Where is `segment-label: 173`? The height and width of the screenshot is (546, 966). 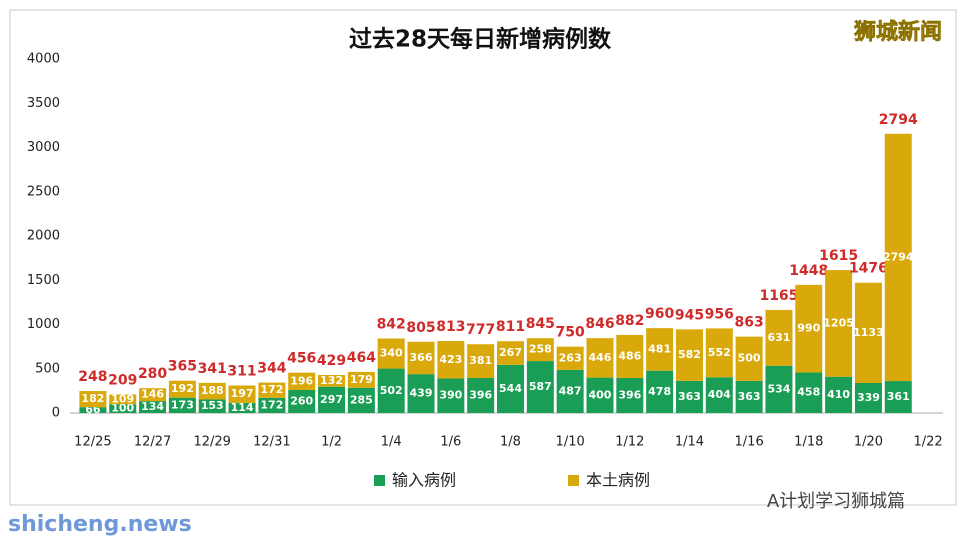 segment-label: 173 is located at coordinates (182, 404).